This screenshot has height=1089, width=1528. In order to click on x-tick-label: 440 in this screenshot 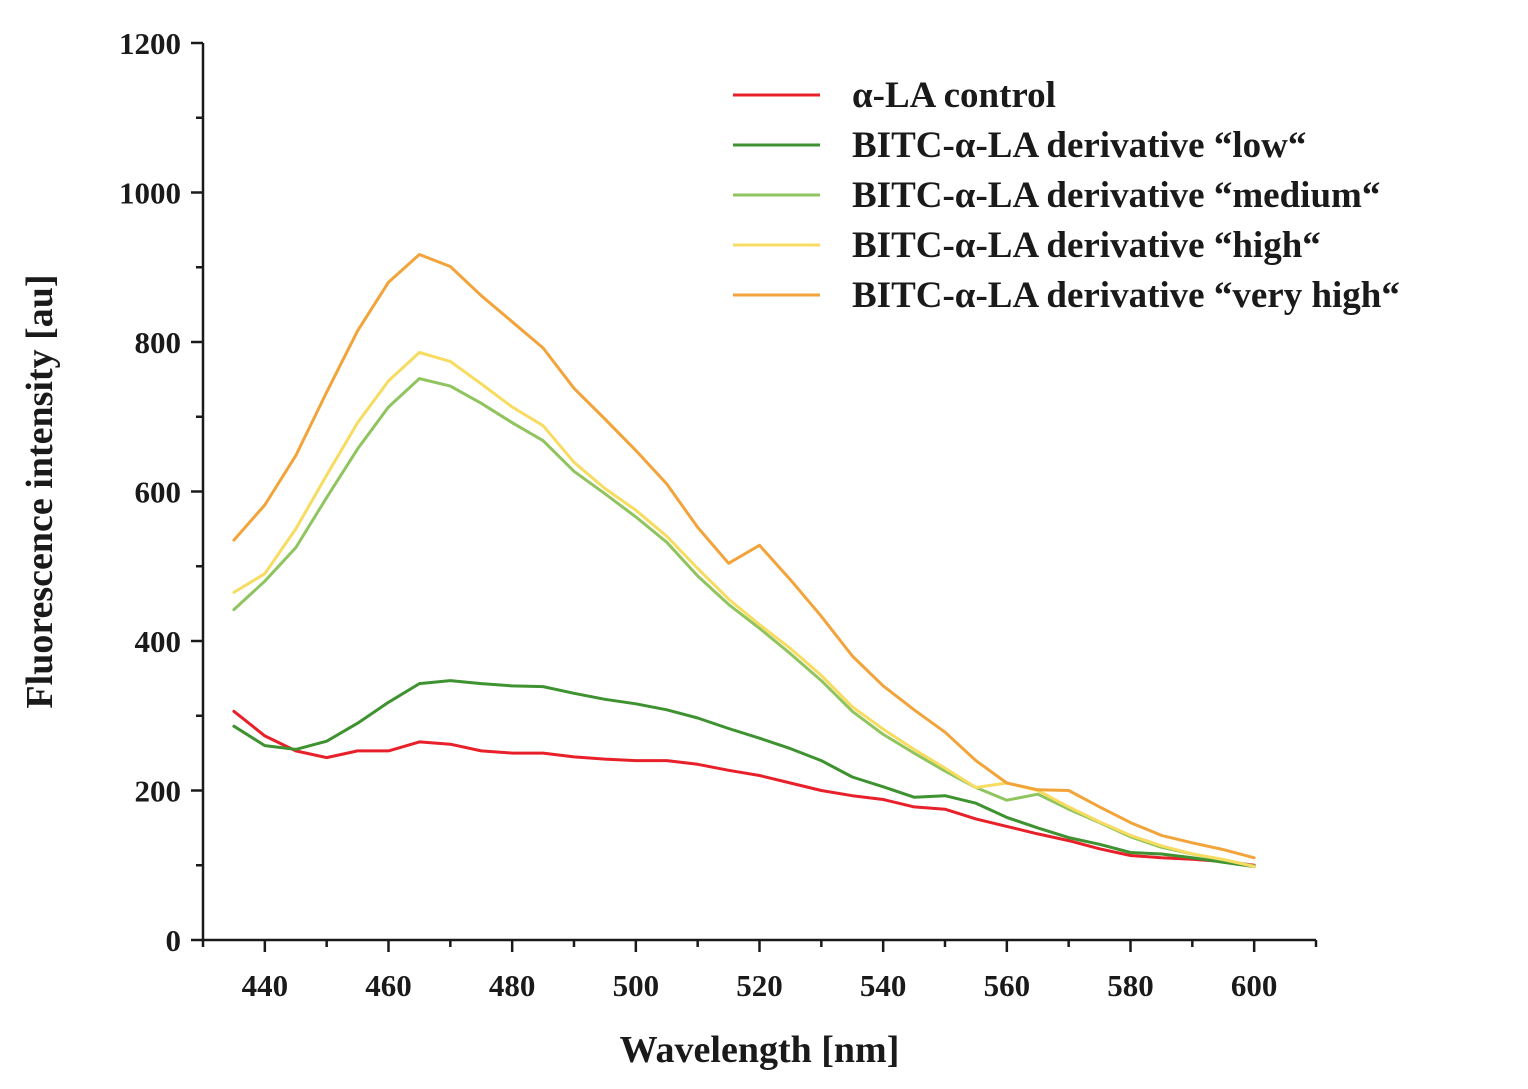, I will do `click(265, 985)`.